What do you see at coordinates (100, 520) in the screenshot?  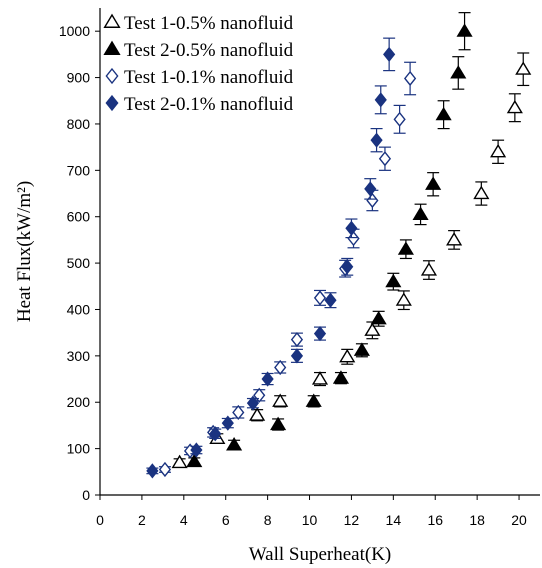 I see `x-tick-label: 0` at bounding box center [100, 520].